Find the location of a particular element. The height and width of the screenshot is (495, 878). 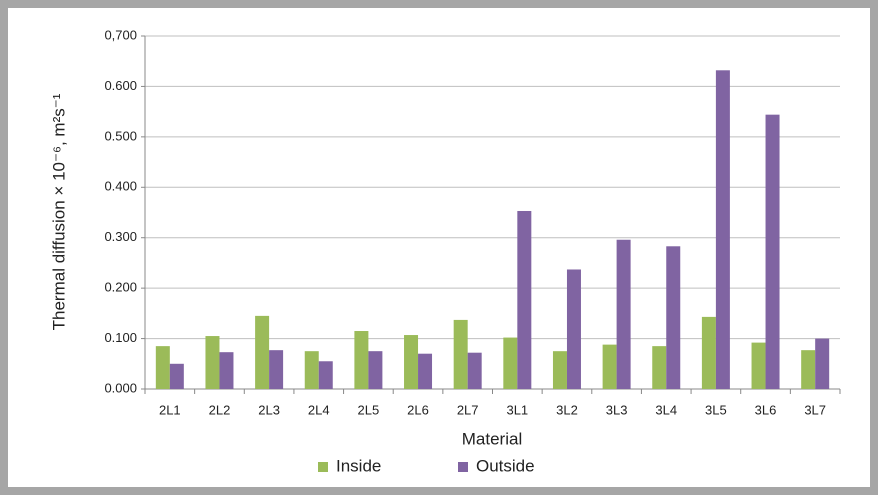

y-tick-label: 0.300 is located at coordinates (120, 236).